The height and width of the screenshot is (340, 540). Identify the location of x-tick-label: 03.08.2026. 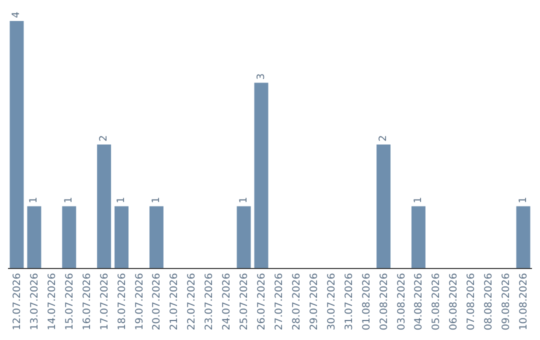
(402, 301).